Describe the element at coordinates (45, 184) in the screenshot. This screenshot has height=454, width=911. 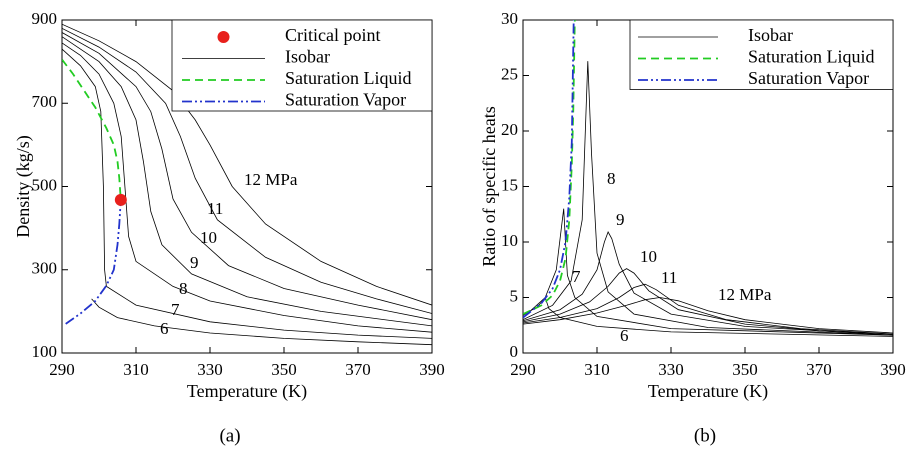
I see `y-tick-label: 500` at that location.